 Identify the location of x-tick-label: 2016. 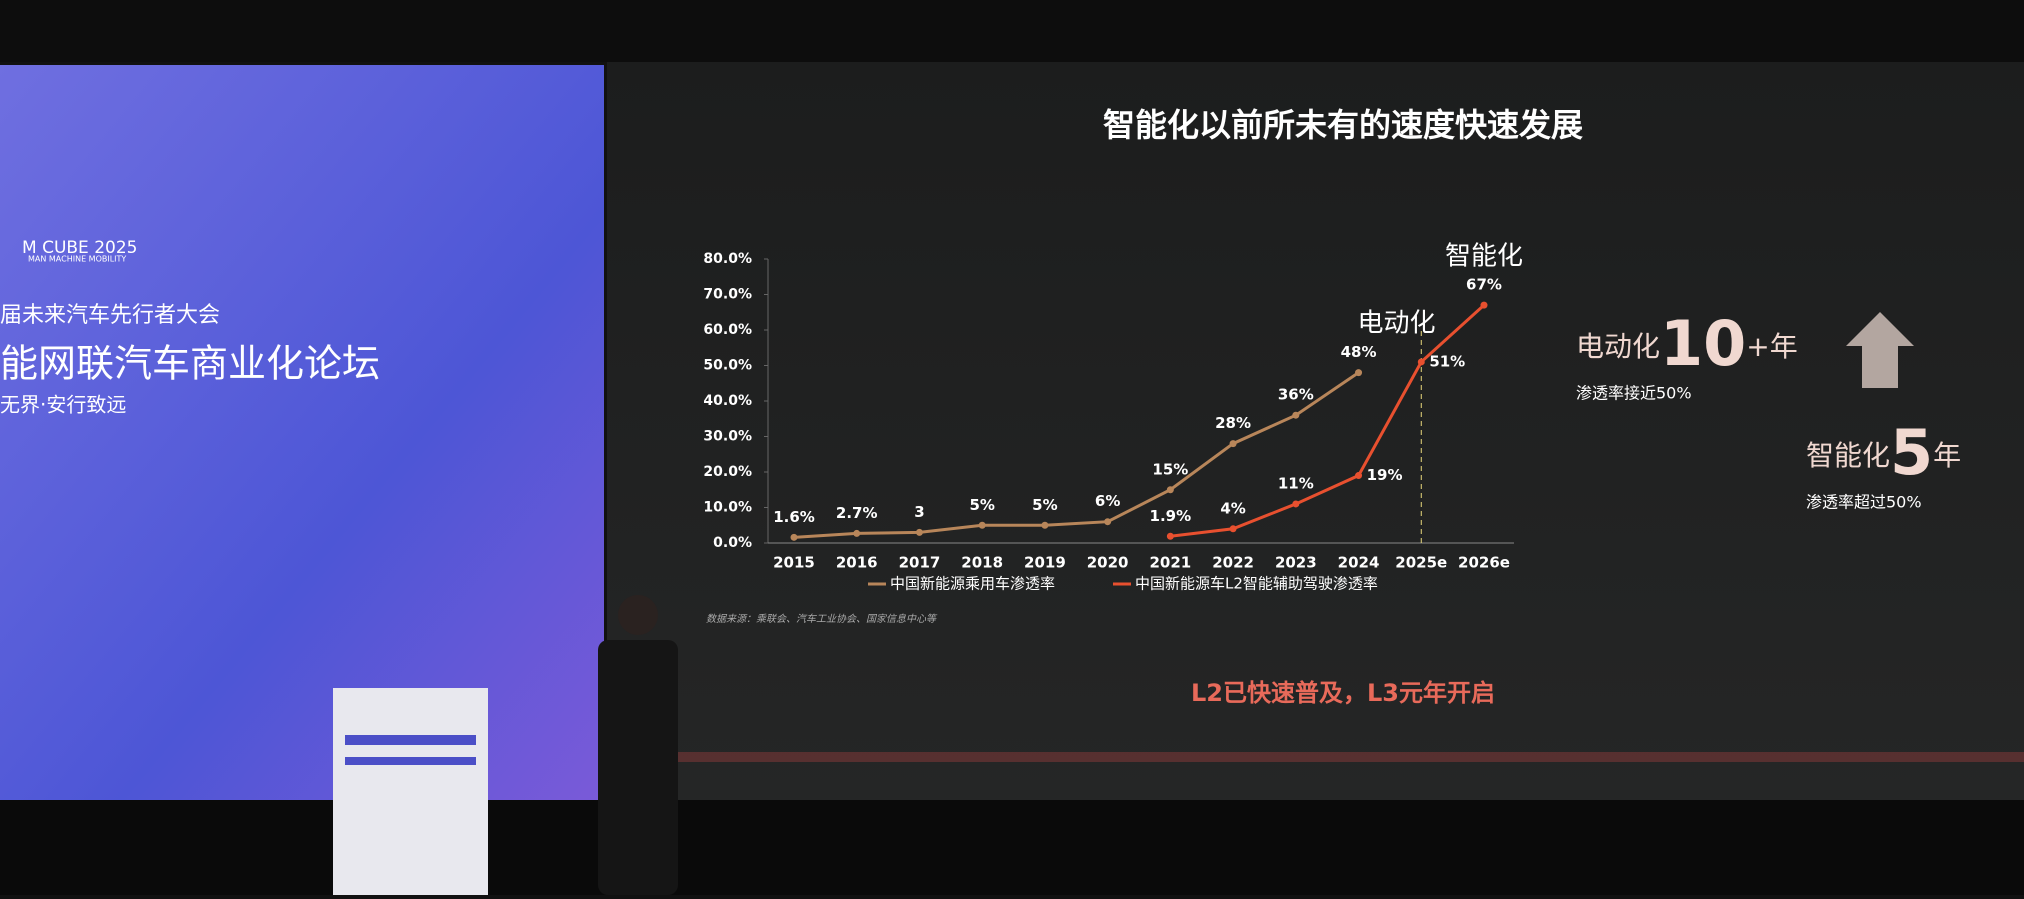
(857, 563).